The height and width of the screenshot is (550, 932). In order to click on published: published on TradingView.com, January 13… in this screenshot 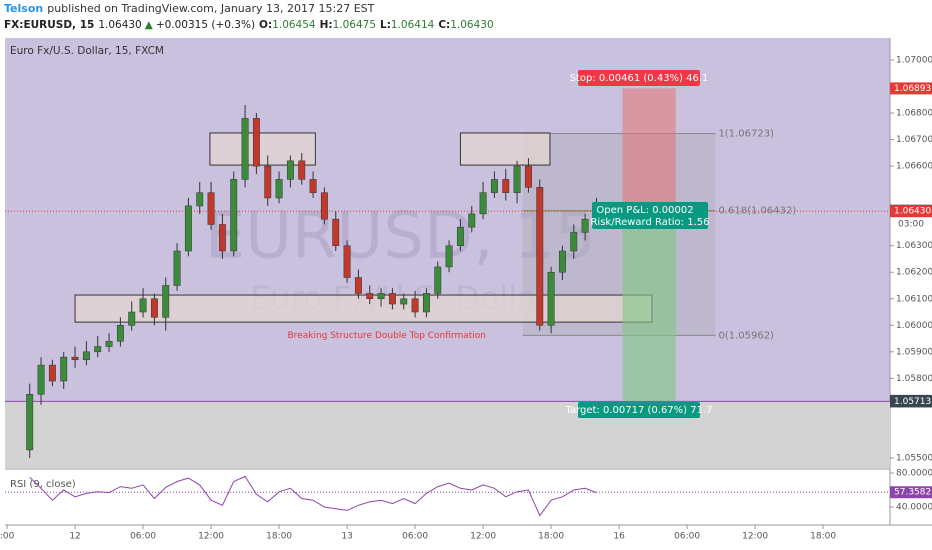, I will do `click(210, 8)`.